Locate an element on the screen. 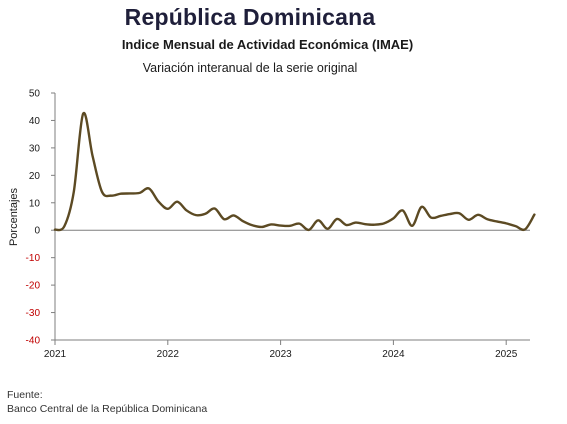 The height and width of the screenshot is (424, 567). y-tick-label: -30 is located at coordinates (33, 313).